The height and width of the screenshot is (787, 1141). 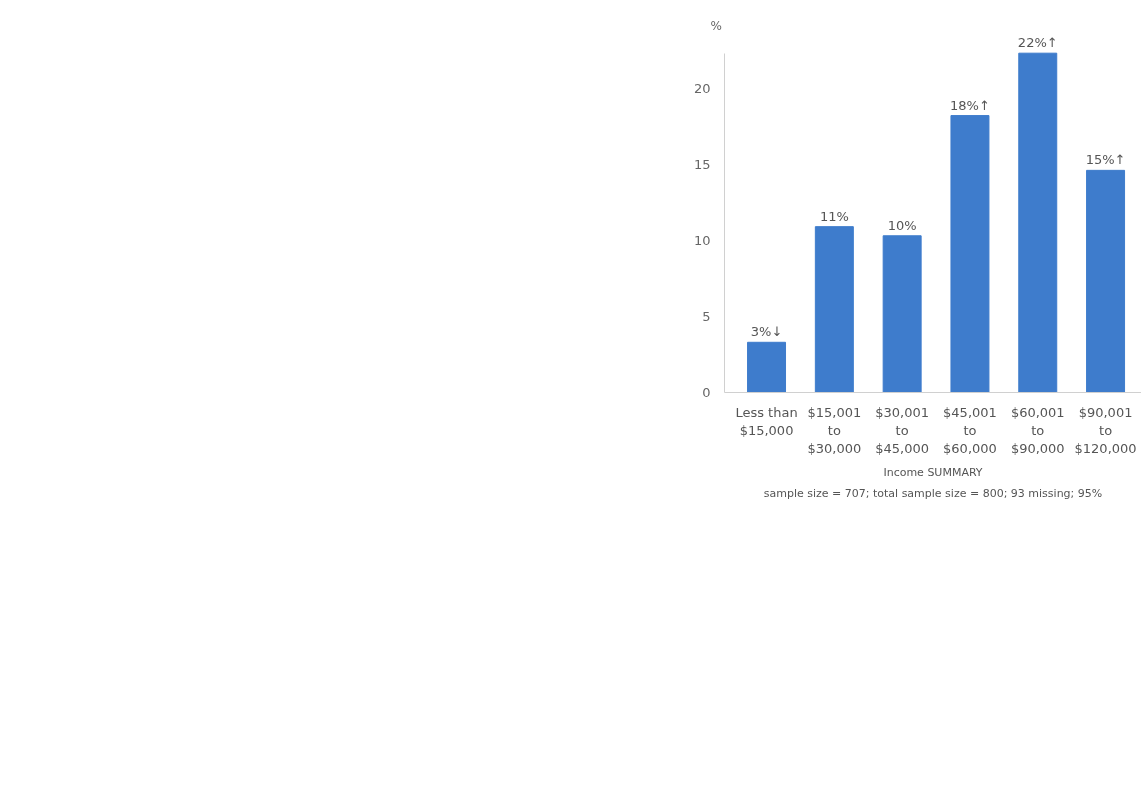 I want to click on data-label: 15%↑, so click(x=1105, y=160).